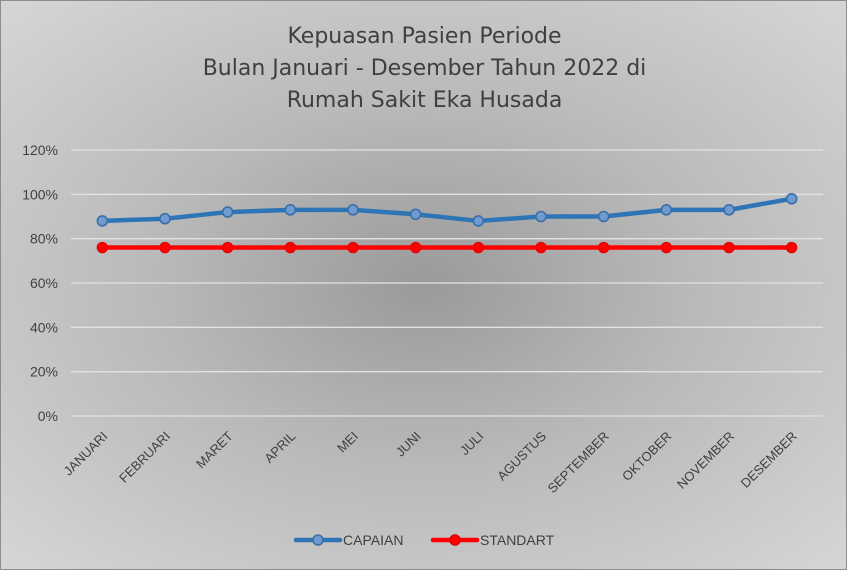  Describe the element at coordinates (347, 442) in the screenshot. I see `x-tick-label: MEI` at that location.